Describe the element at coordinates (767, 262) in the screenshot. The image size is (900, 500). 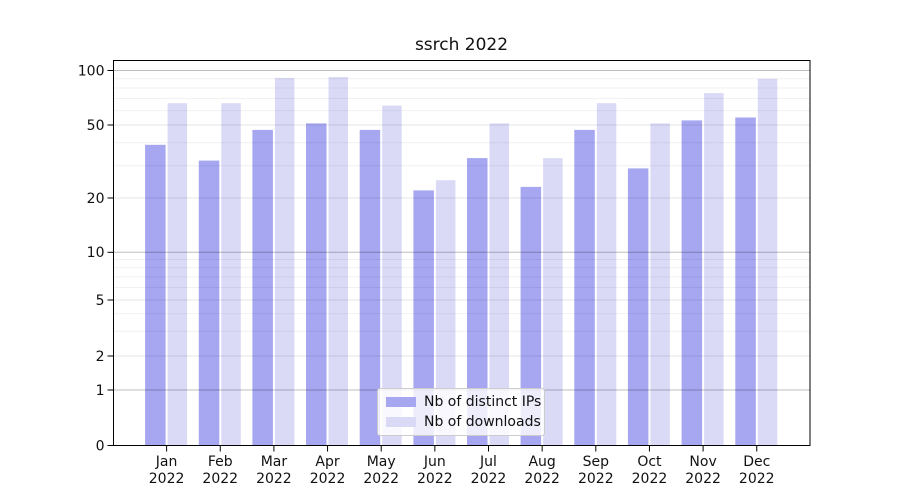
I see `bar-downloads-dec` at that location.